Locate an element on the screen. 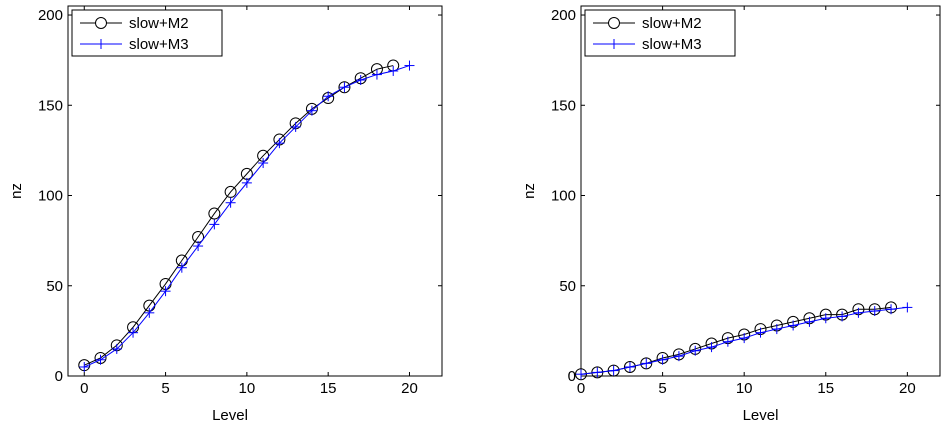  series-line is located at coordinates (736, 340).